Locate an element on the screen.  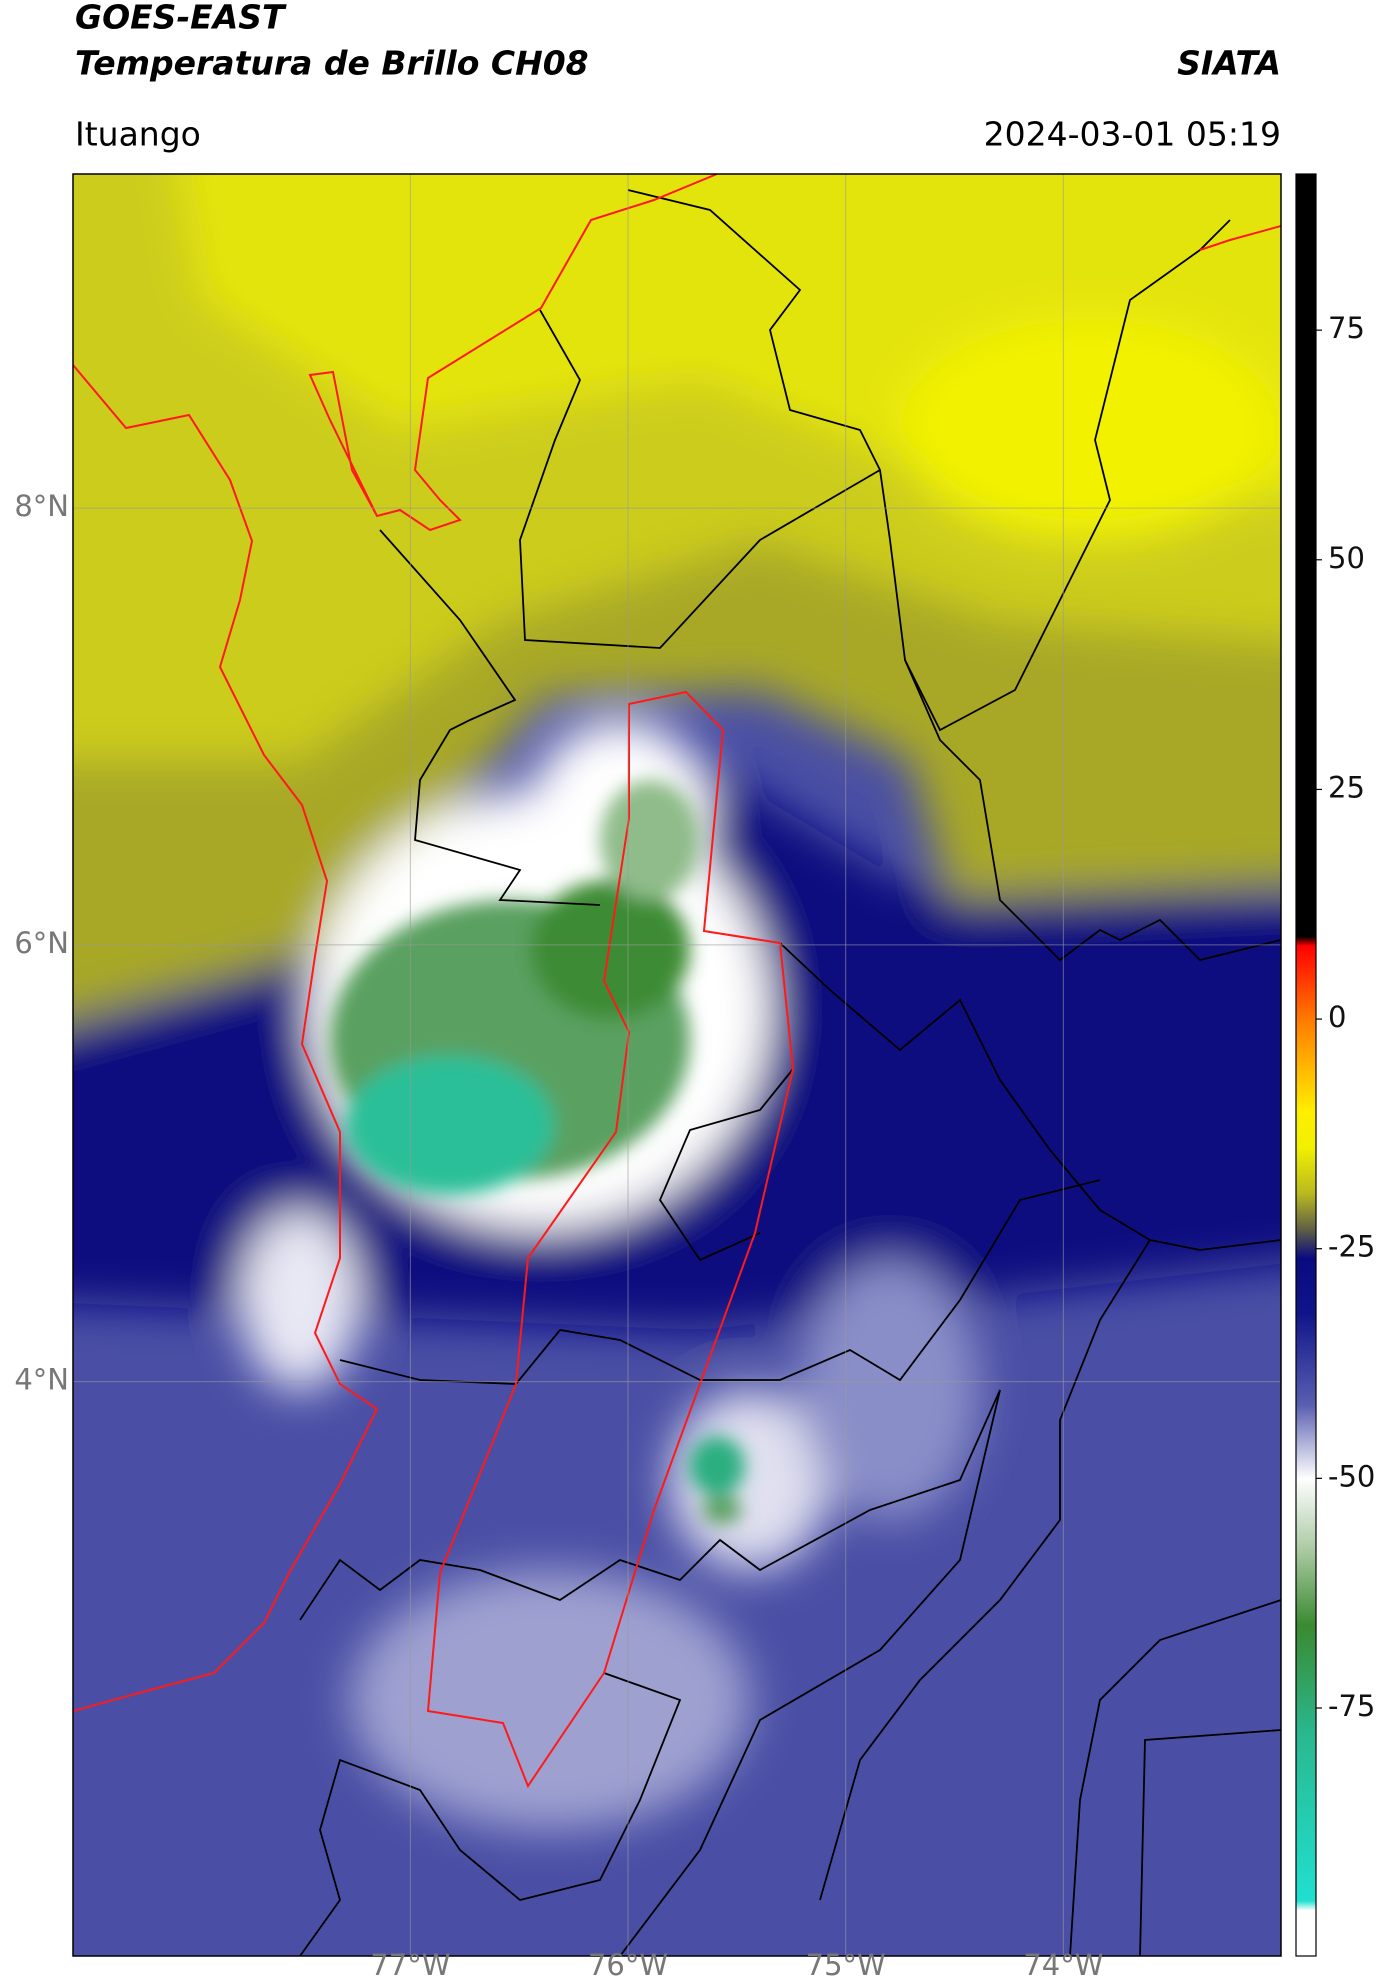
colorbar-tick-label: -75 is located at coordinates (1351, 1706).